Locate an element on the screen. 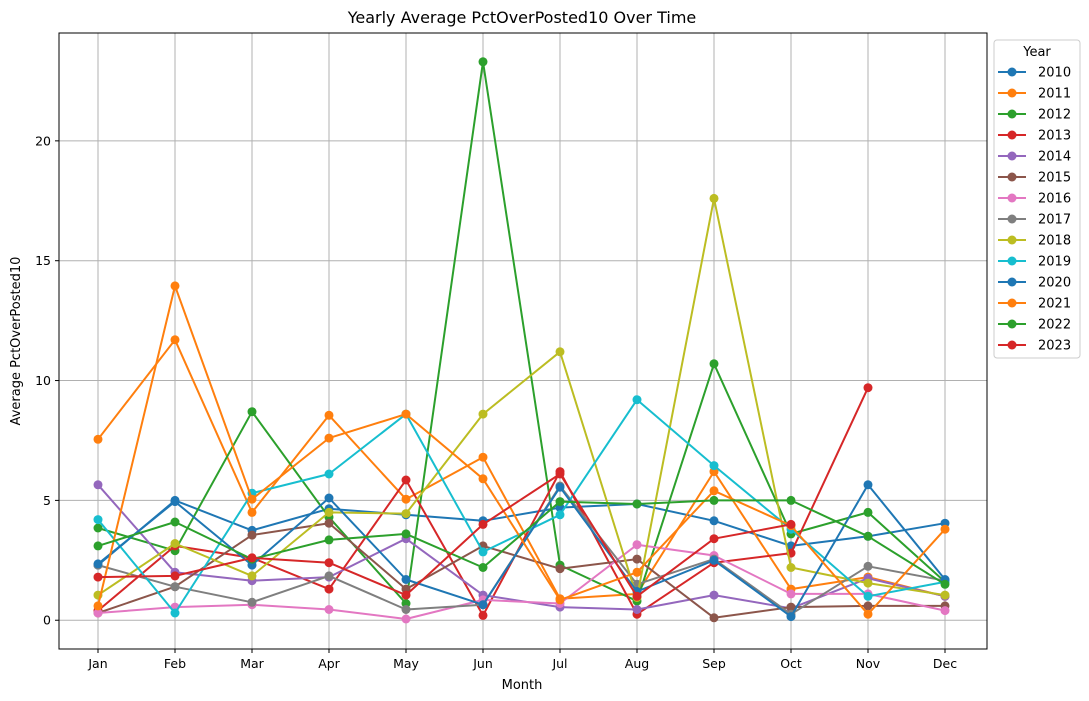 The height and width of the screenshot is (701, 1089). x-axis-label: Month is located at coordinates (522, 685).